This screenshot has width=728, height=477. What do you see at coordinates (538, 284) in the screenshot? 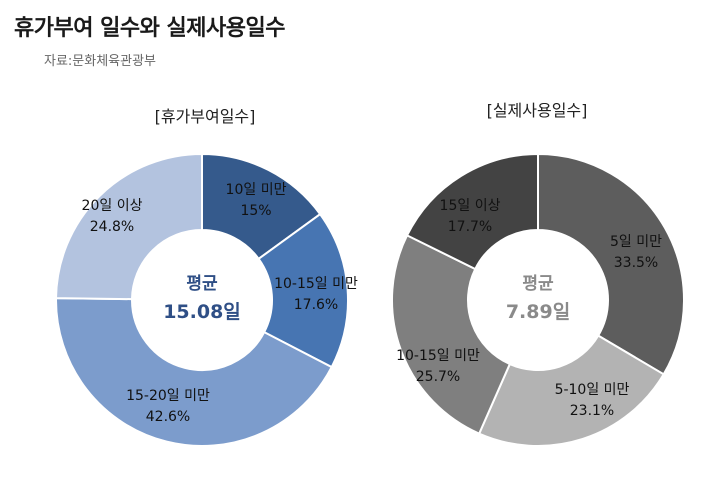
I see `donut-2-center-label: 평균` at bounding box center [538, 284].